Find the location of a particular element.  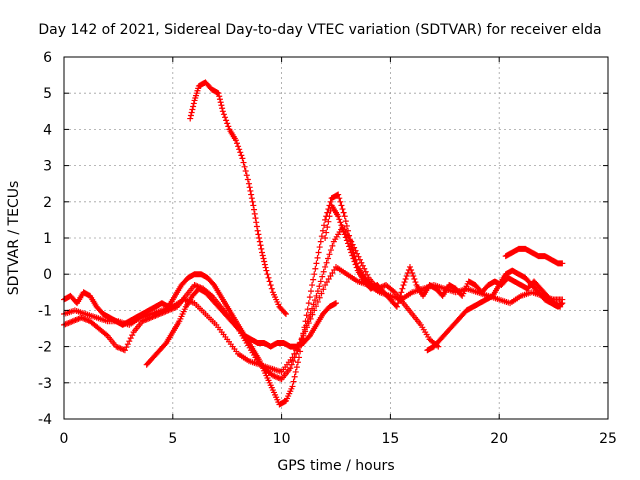

x-tick-label: 25 is located at coordinates (608, 439).